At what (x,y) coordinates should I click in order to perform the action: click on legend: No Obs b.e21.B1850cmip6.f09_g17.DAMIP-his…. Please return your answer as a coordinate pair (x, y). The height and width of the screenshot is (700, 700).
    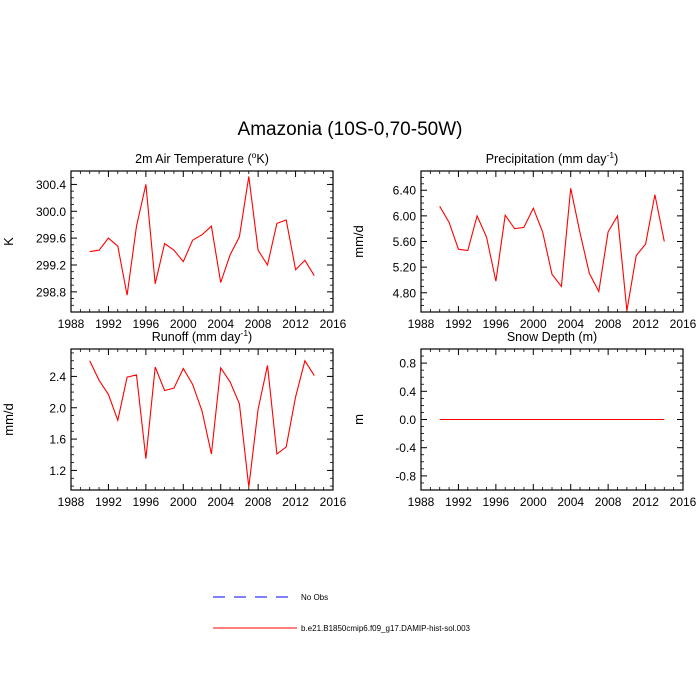
    Looking at the image, I should click on (342, 613).